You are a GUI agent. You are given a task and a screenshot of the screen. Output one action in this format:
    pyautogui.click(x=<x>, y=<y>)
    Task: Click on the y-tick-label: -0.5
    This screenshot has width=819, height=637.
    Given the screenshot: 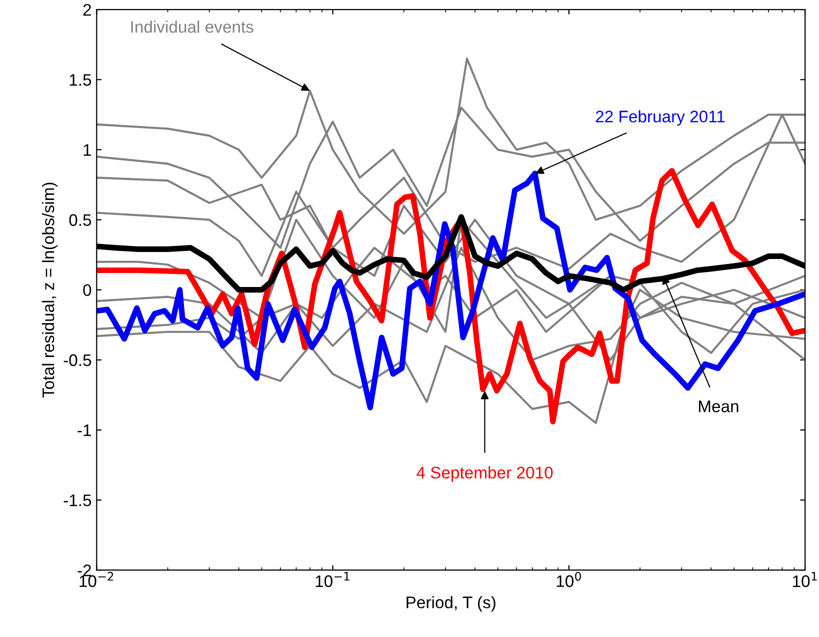 What is the action you would take?
    pyautogui.click(x=78, y=360)
    